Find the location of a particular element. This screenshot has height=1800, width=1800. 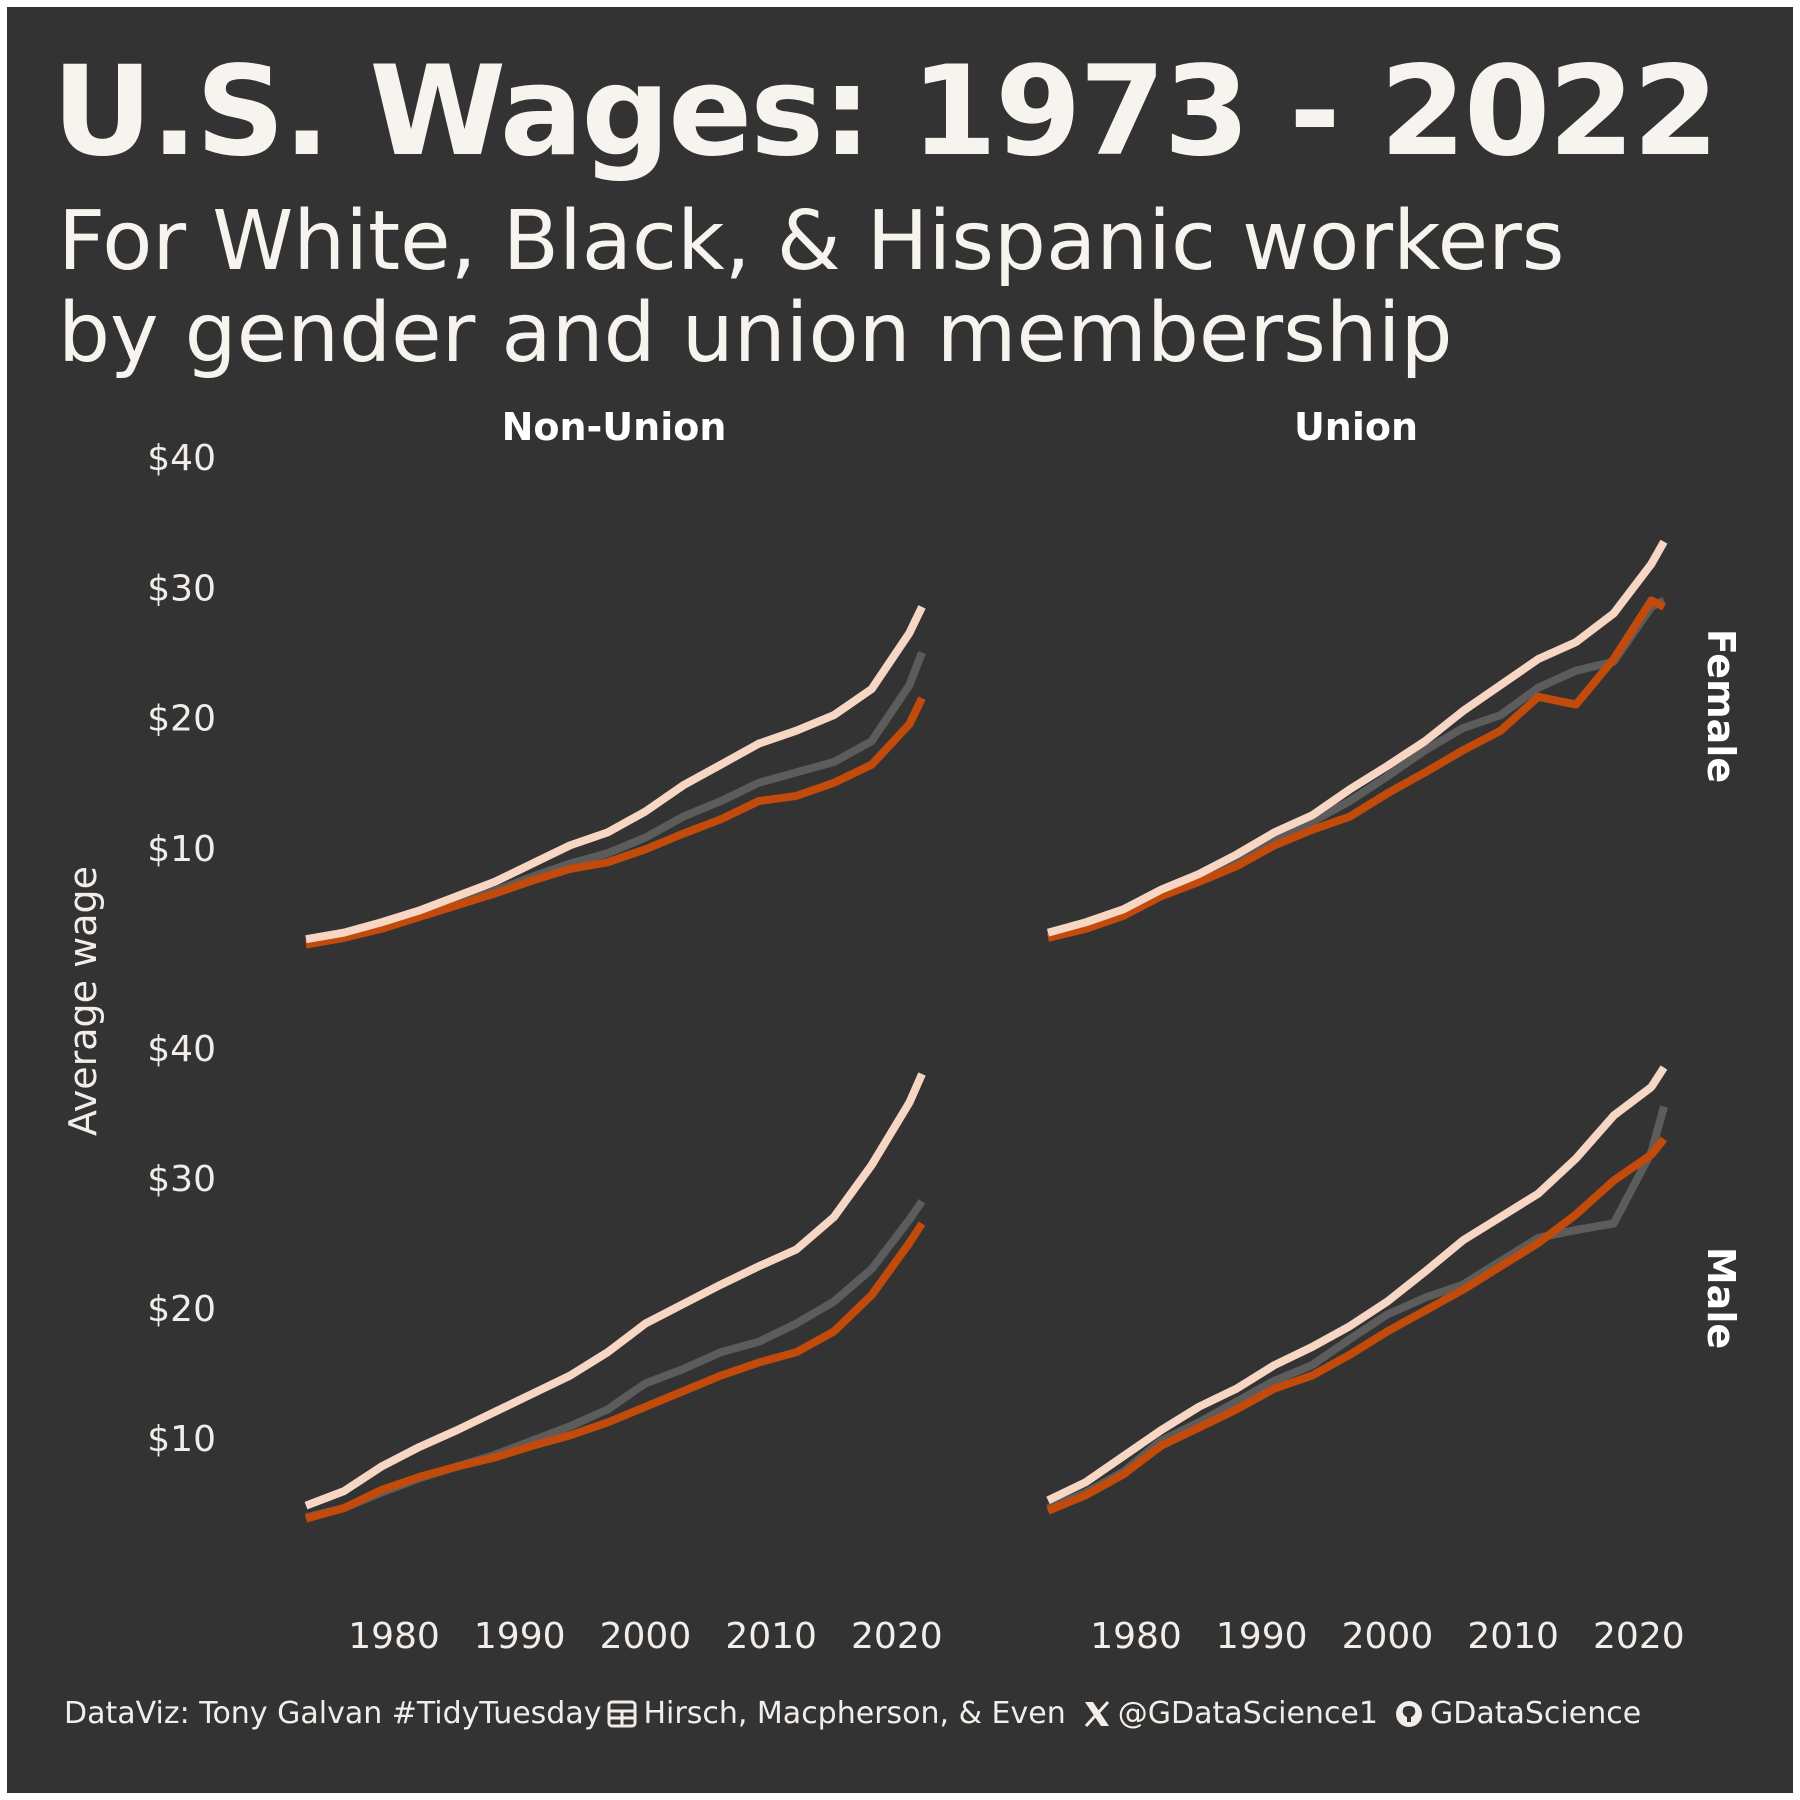

chart-title: U.S. Wages: 1973 - 2022 is located at coordinates (885, 112).